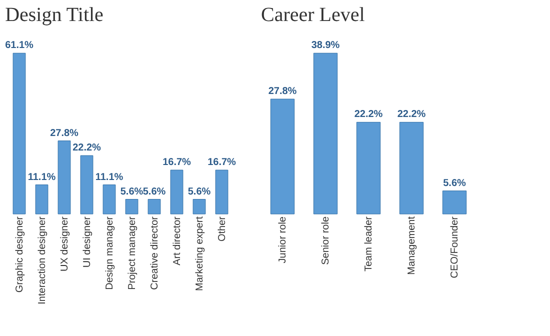 This screenshot has height=336, width=550. What do you see at coordinates (20, 254) in the screenshot?
I see `x-tick-label: Graphic designer` at bounding box center [20, 254].